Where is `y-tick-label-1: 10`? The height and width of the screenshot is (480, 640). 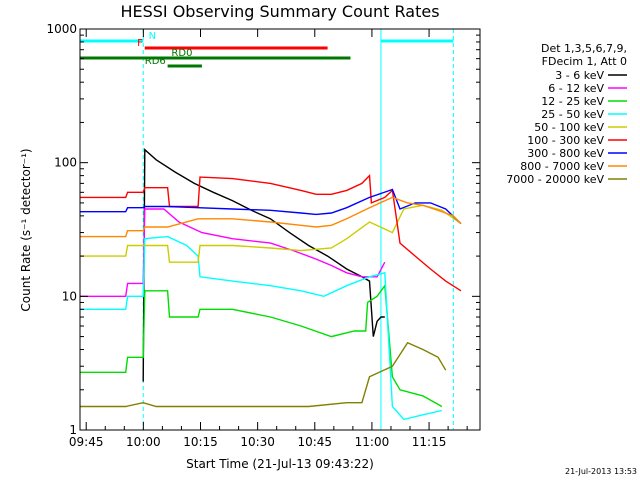
y-tick-label-1: 10 is located at coordinates (69, 296).